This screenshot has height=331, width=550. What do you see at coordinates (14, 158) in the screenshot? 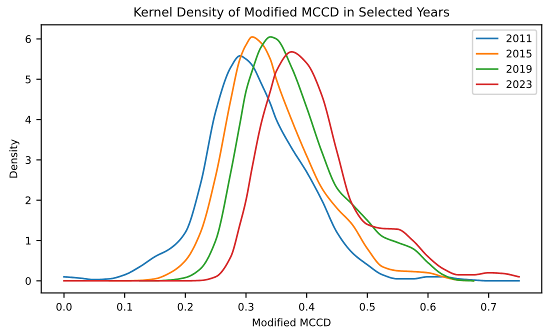
I see `y-axis-title: Density` at bounding box center [14, 158].